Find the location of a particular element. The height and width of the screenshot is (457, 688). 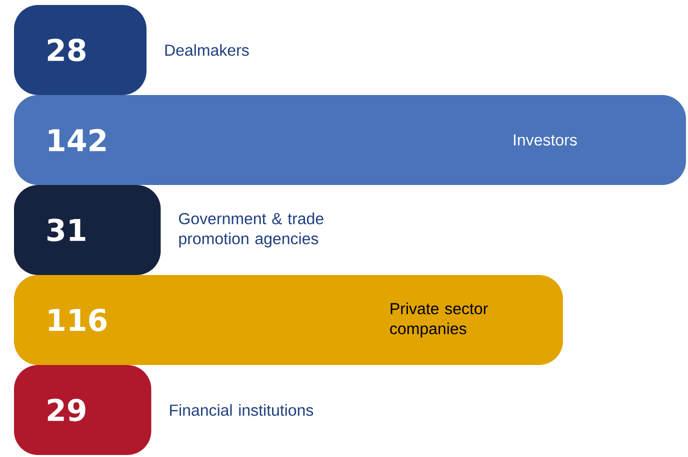

y-tick-label: Dealmakers is located at coordinates (207, 50).